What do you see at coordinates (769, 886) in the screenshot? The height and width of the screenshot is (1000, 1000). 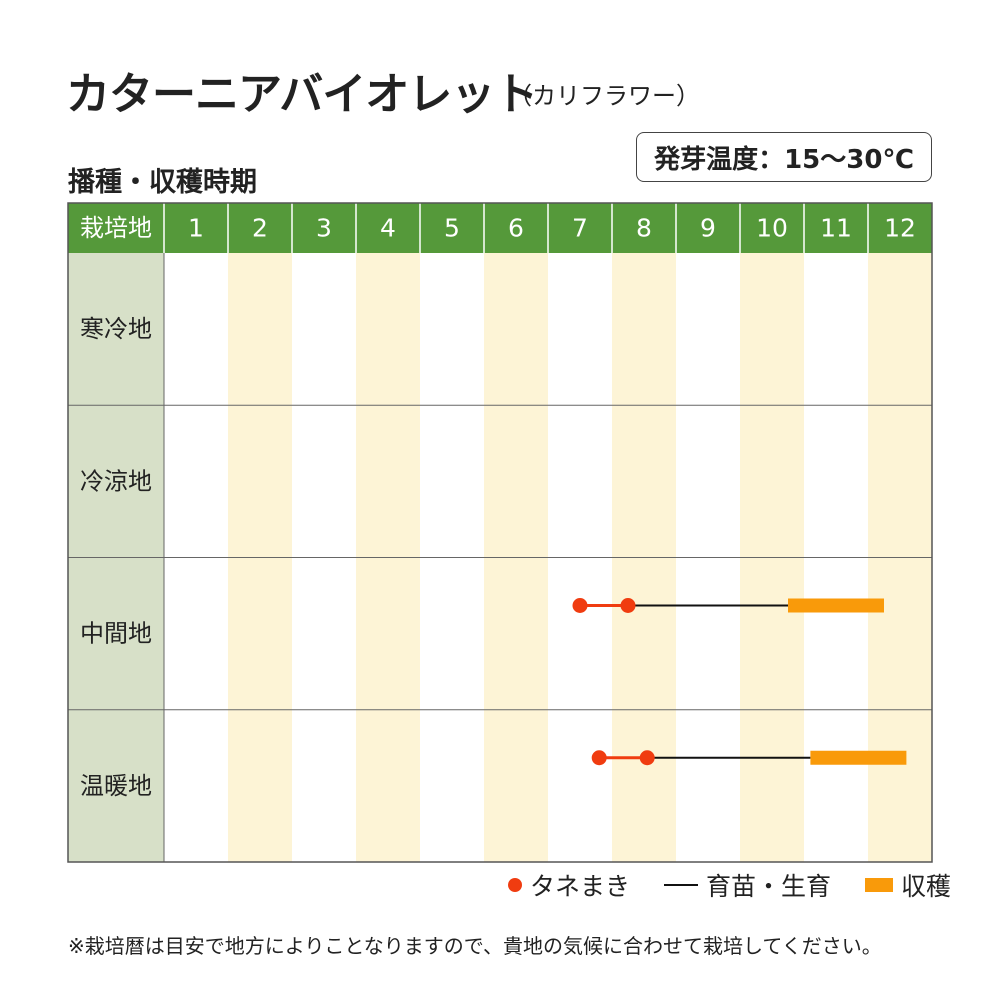 I see `legend-label-growing: 育苗・生育` at bounding box center [769, 886].